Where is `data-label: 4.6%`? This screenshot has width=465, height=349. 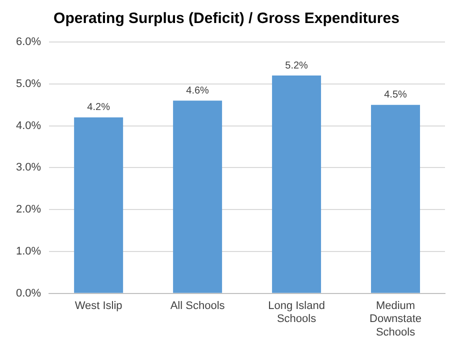
data-label: 4.6% is located at coordinates (198, 90).